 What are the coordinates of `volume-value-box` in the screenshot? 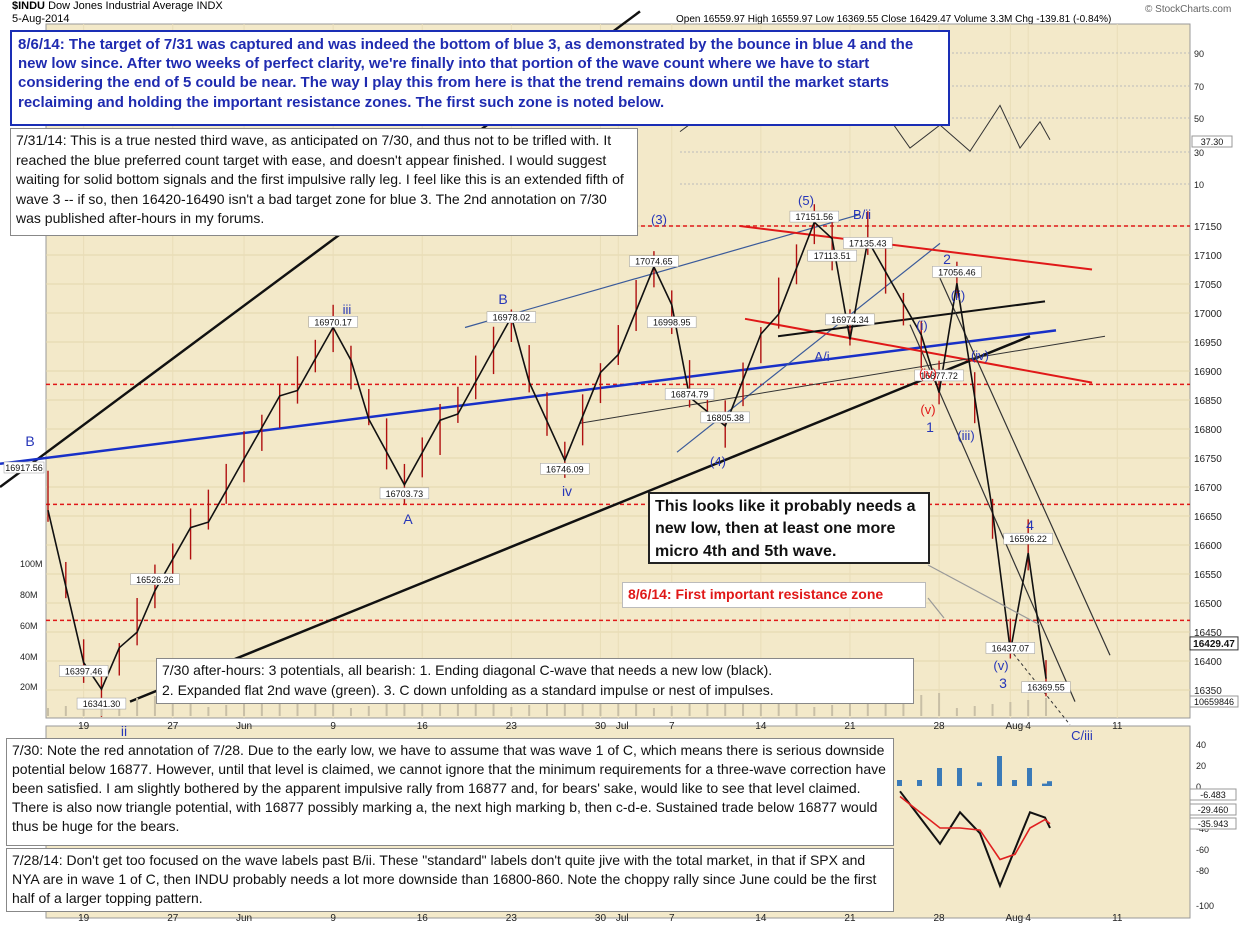 It's located at (1214, 701).